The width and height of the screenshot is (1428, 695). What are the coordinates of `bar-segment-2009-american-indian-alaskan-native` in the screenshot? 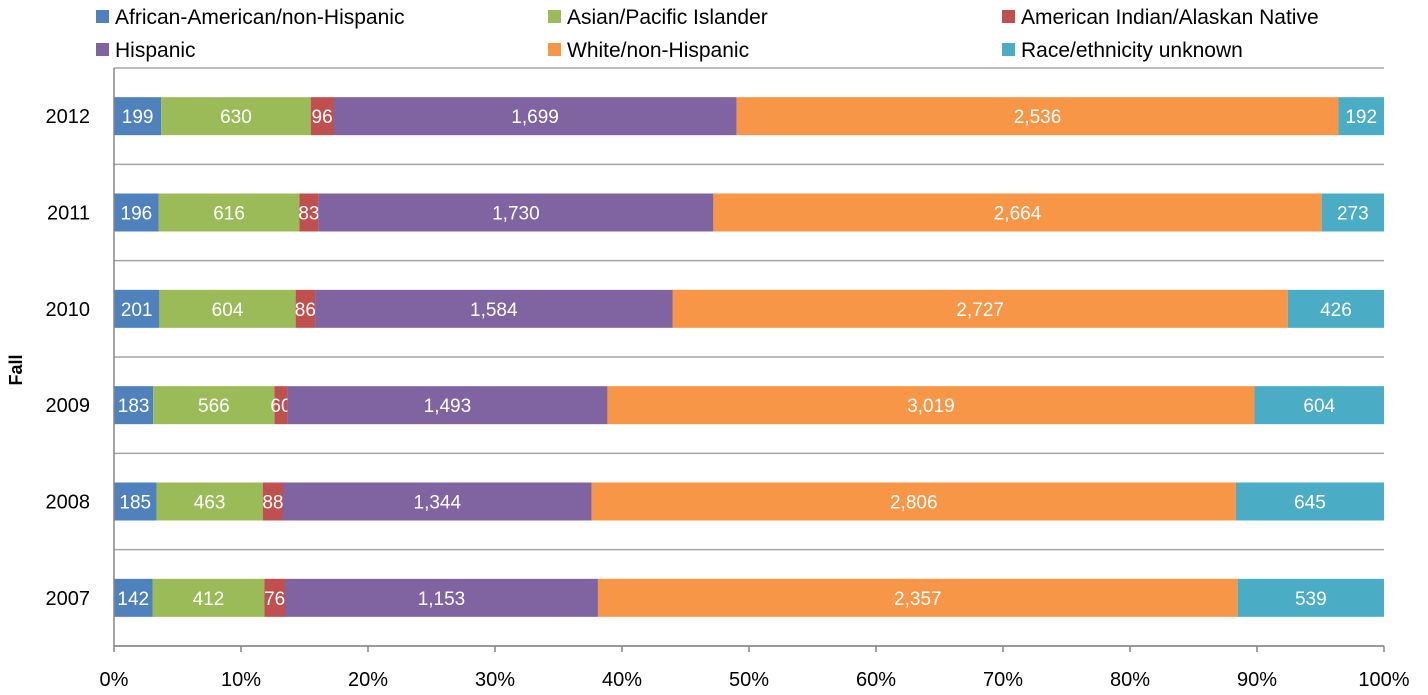 It's located at (281, 405).